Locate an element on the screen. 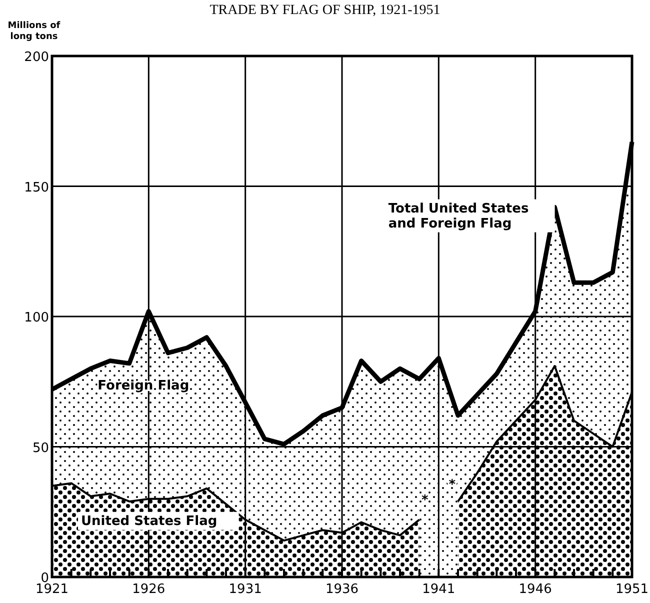 The image size is (650, 603). x-tick-label: 1951 is located at coordinates (632, 589).